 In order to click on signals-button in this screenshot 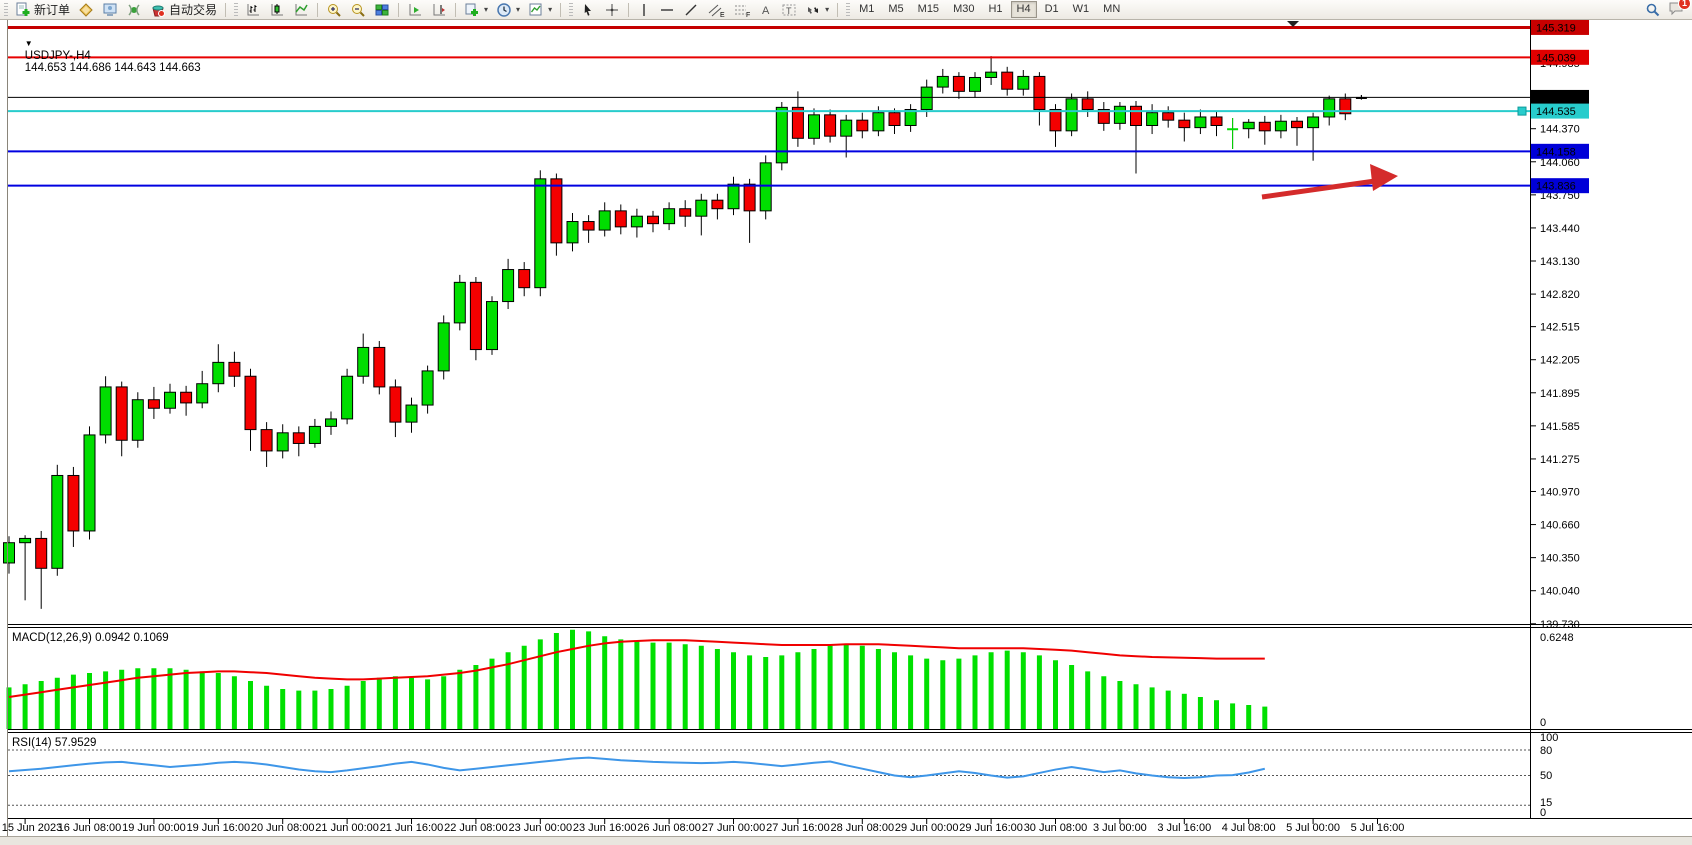, I will do `click(134, 9)`.